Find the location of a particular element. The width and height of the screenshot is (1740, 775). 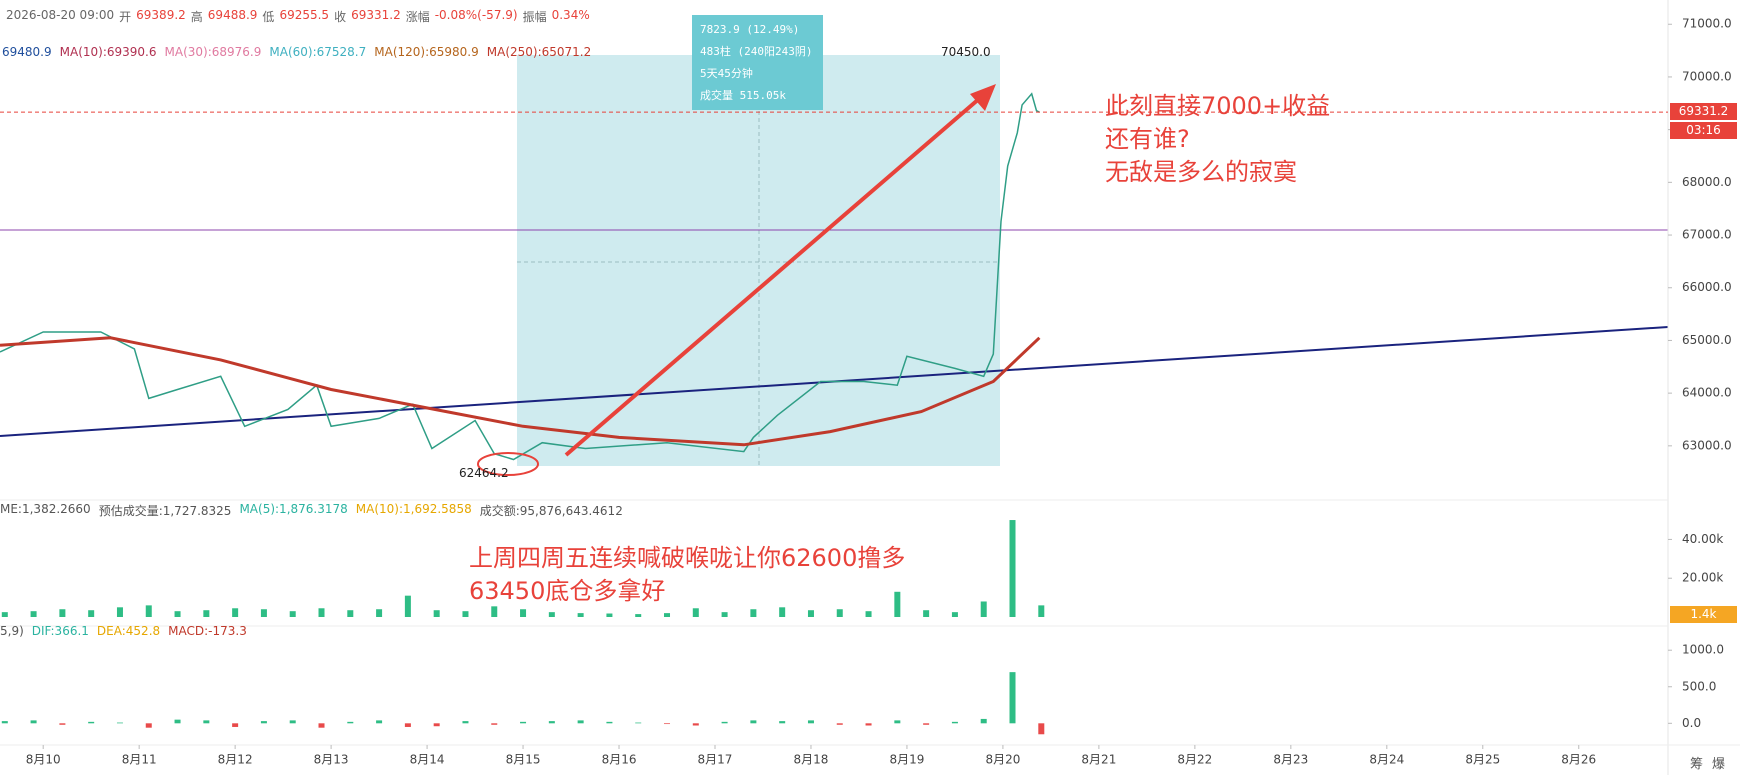

header-item: -0.08%(-57.9) is located at coordinates (476, 15).